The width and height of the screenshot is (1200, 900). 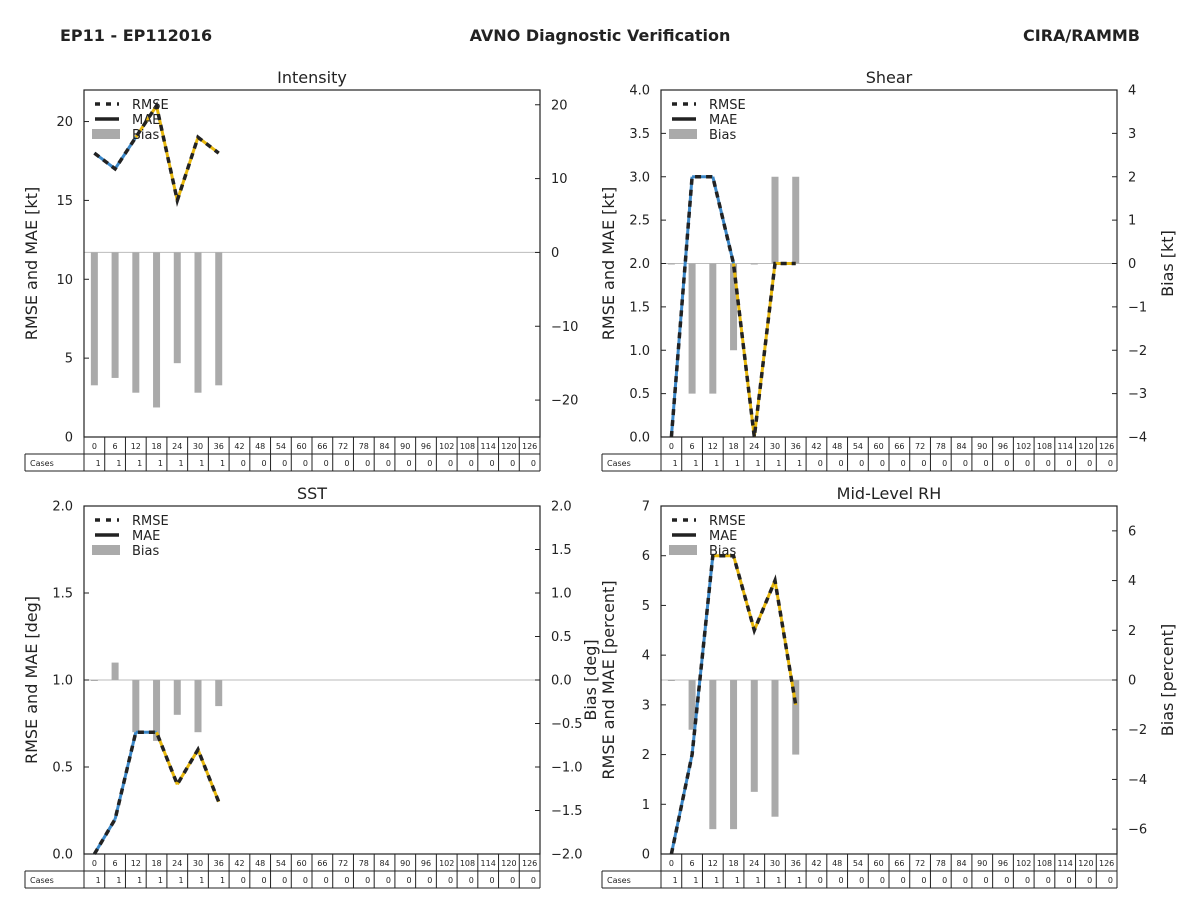 I want to click on table-hour: 12, so click(x=713, y=446).